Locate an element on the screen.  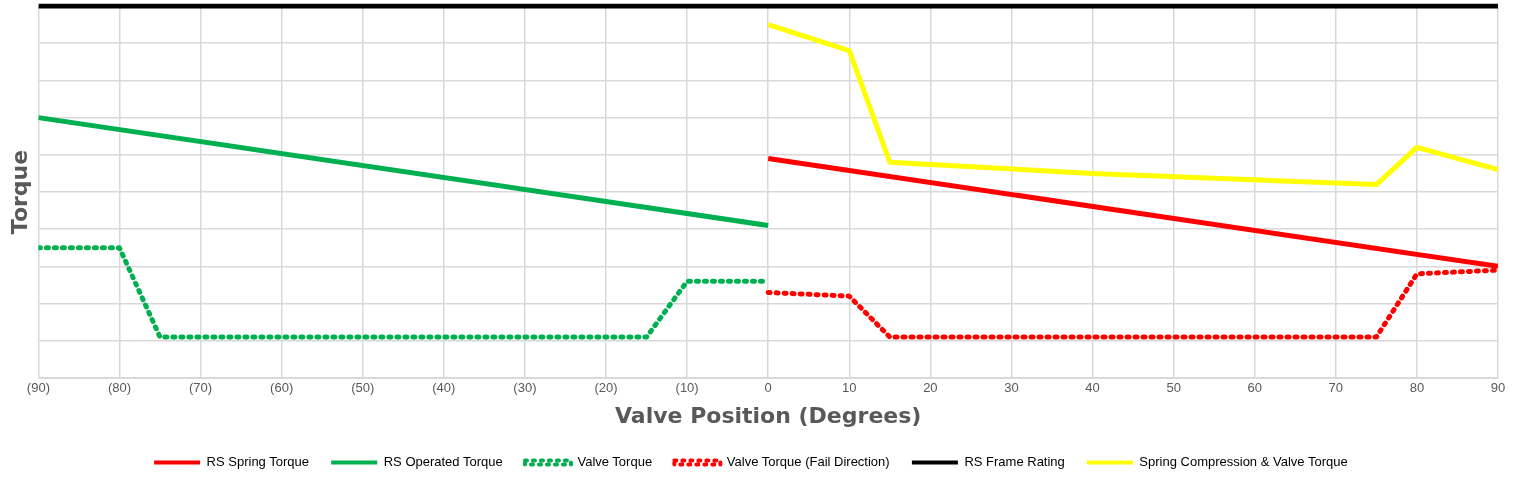
x-tick-label: 60 is located at coordinates (1254, 388).